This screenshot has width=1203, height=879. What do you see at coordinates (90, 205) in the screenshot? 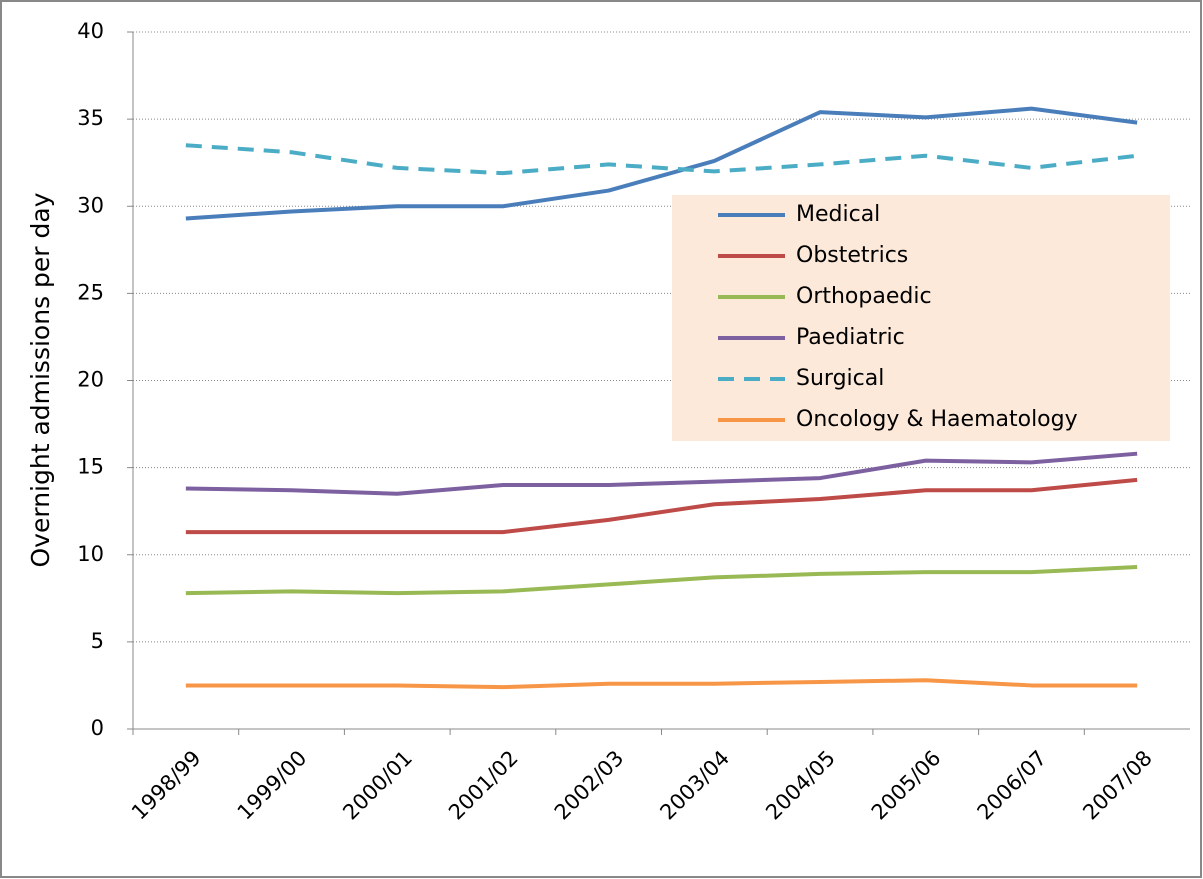
I see `y-tick-label: 30` at bounding box center [90, 205].